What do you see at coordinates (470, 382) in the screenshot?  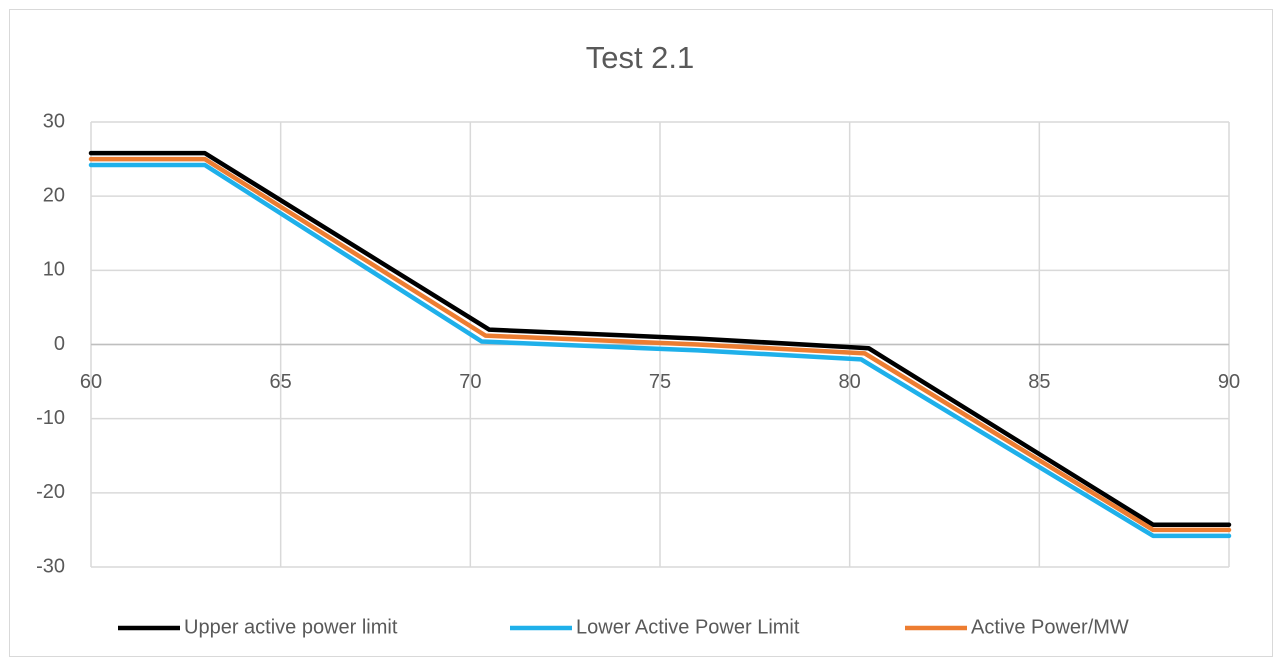 I see `x-tick-label: 70` at bounding box center [470, 382].